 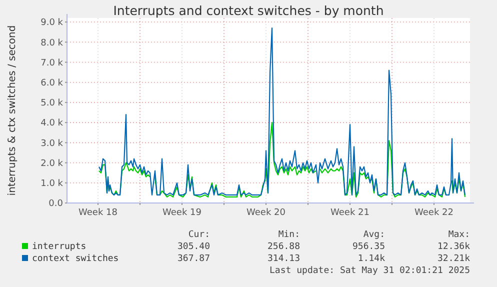 What do you see at coordinates (75, 259) in the screenshot?
I see `legend-label: context switches` at bounding box center [75, 259].